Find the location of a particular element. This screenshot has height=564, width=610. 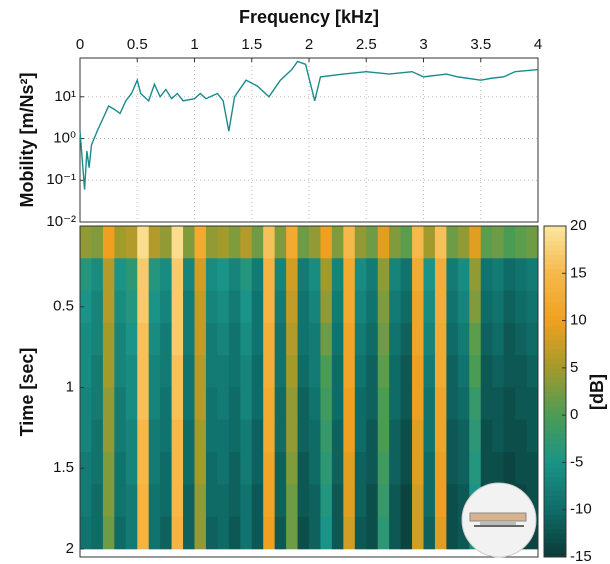

x-tick-label: 1 is located at coordinates (194, 44).